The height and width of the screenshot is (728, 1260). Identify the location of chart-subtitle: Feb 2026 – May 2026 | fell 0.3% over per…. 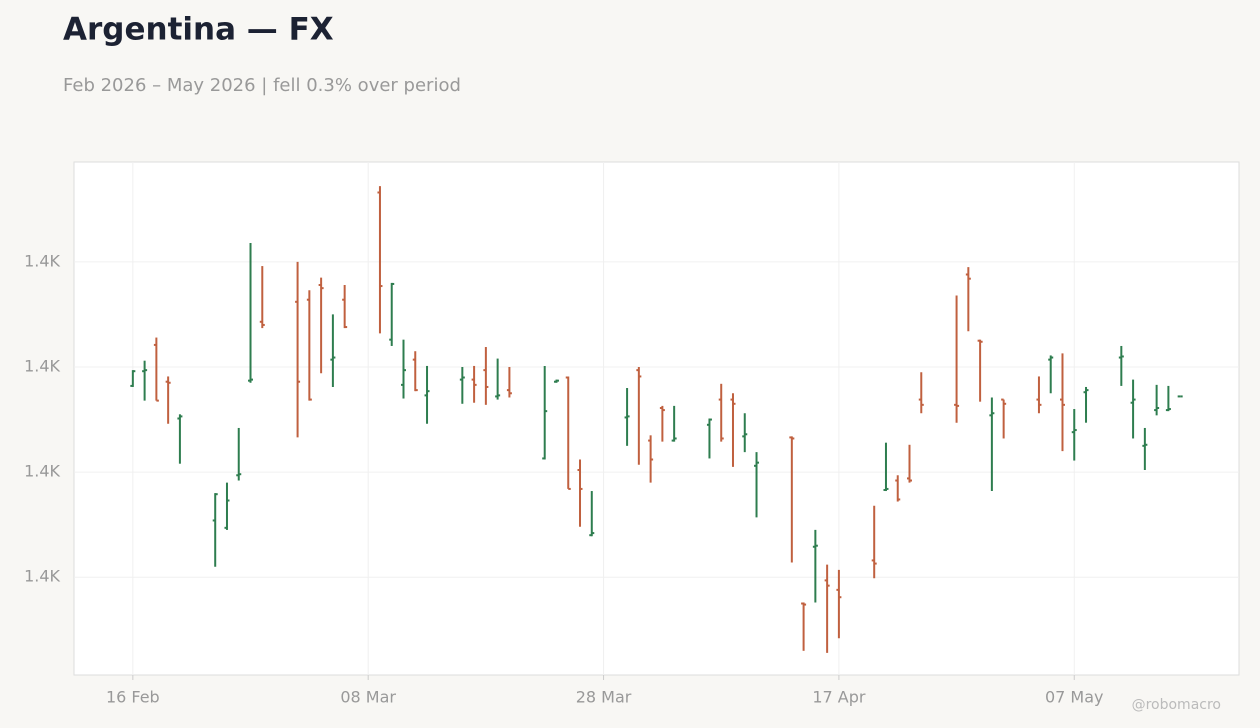
(262, 85).